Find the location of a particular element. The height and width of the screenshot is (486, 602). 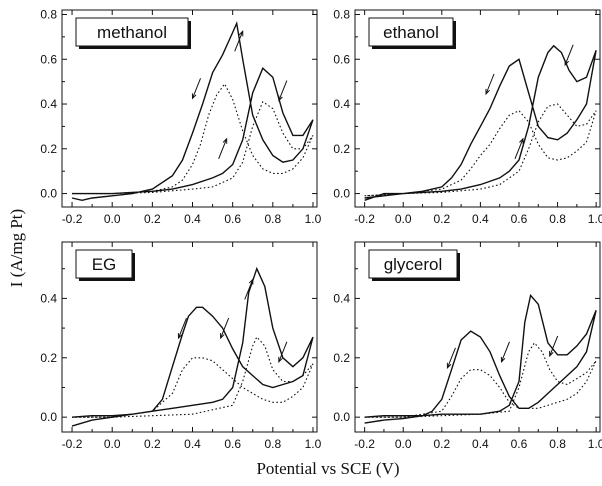

dotted-cv-curve is located at coordinates (480, 379).